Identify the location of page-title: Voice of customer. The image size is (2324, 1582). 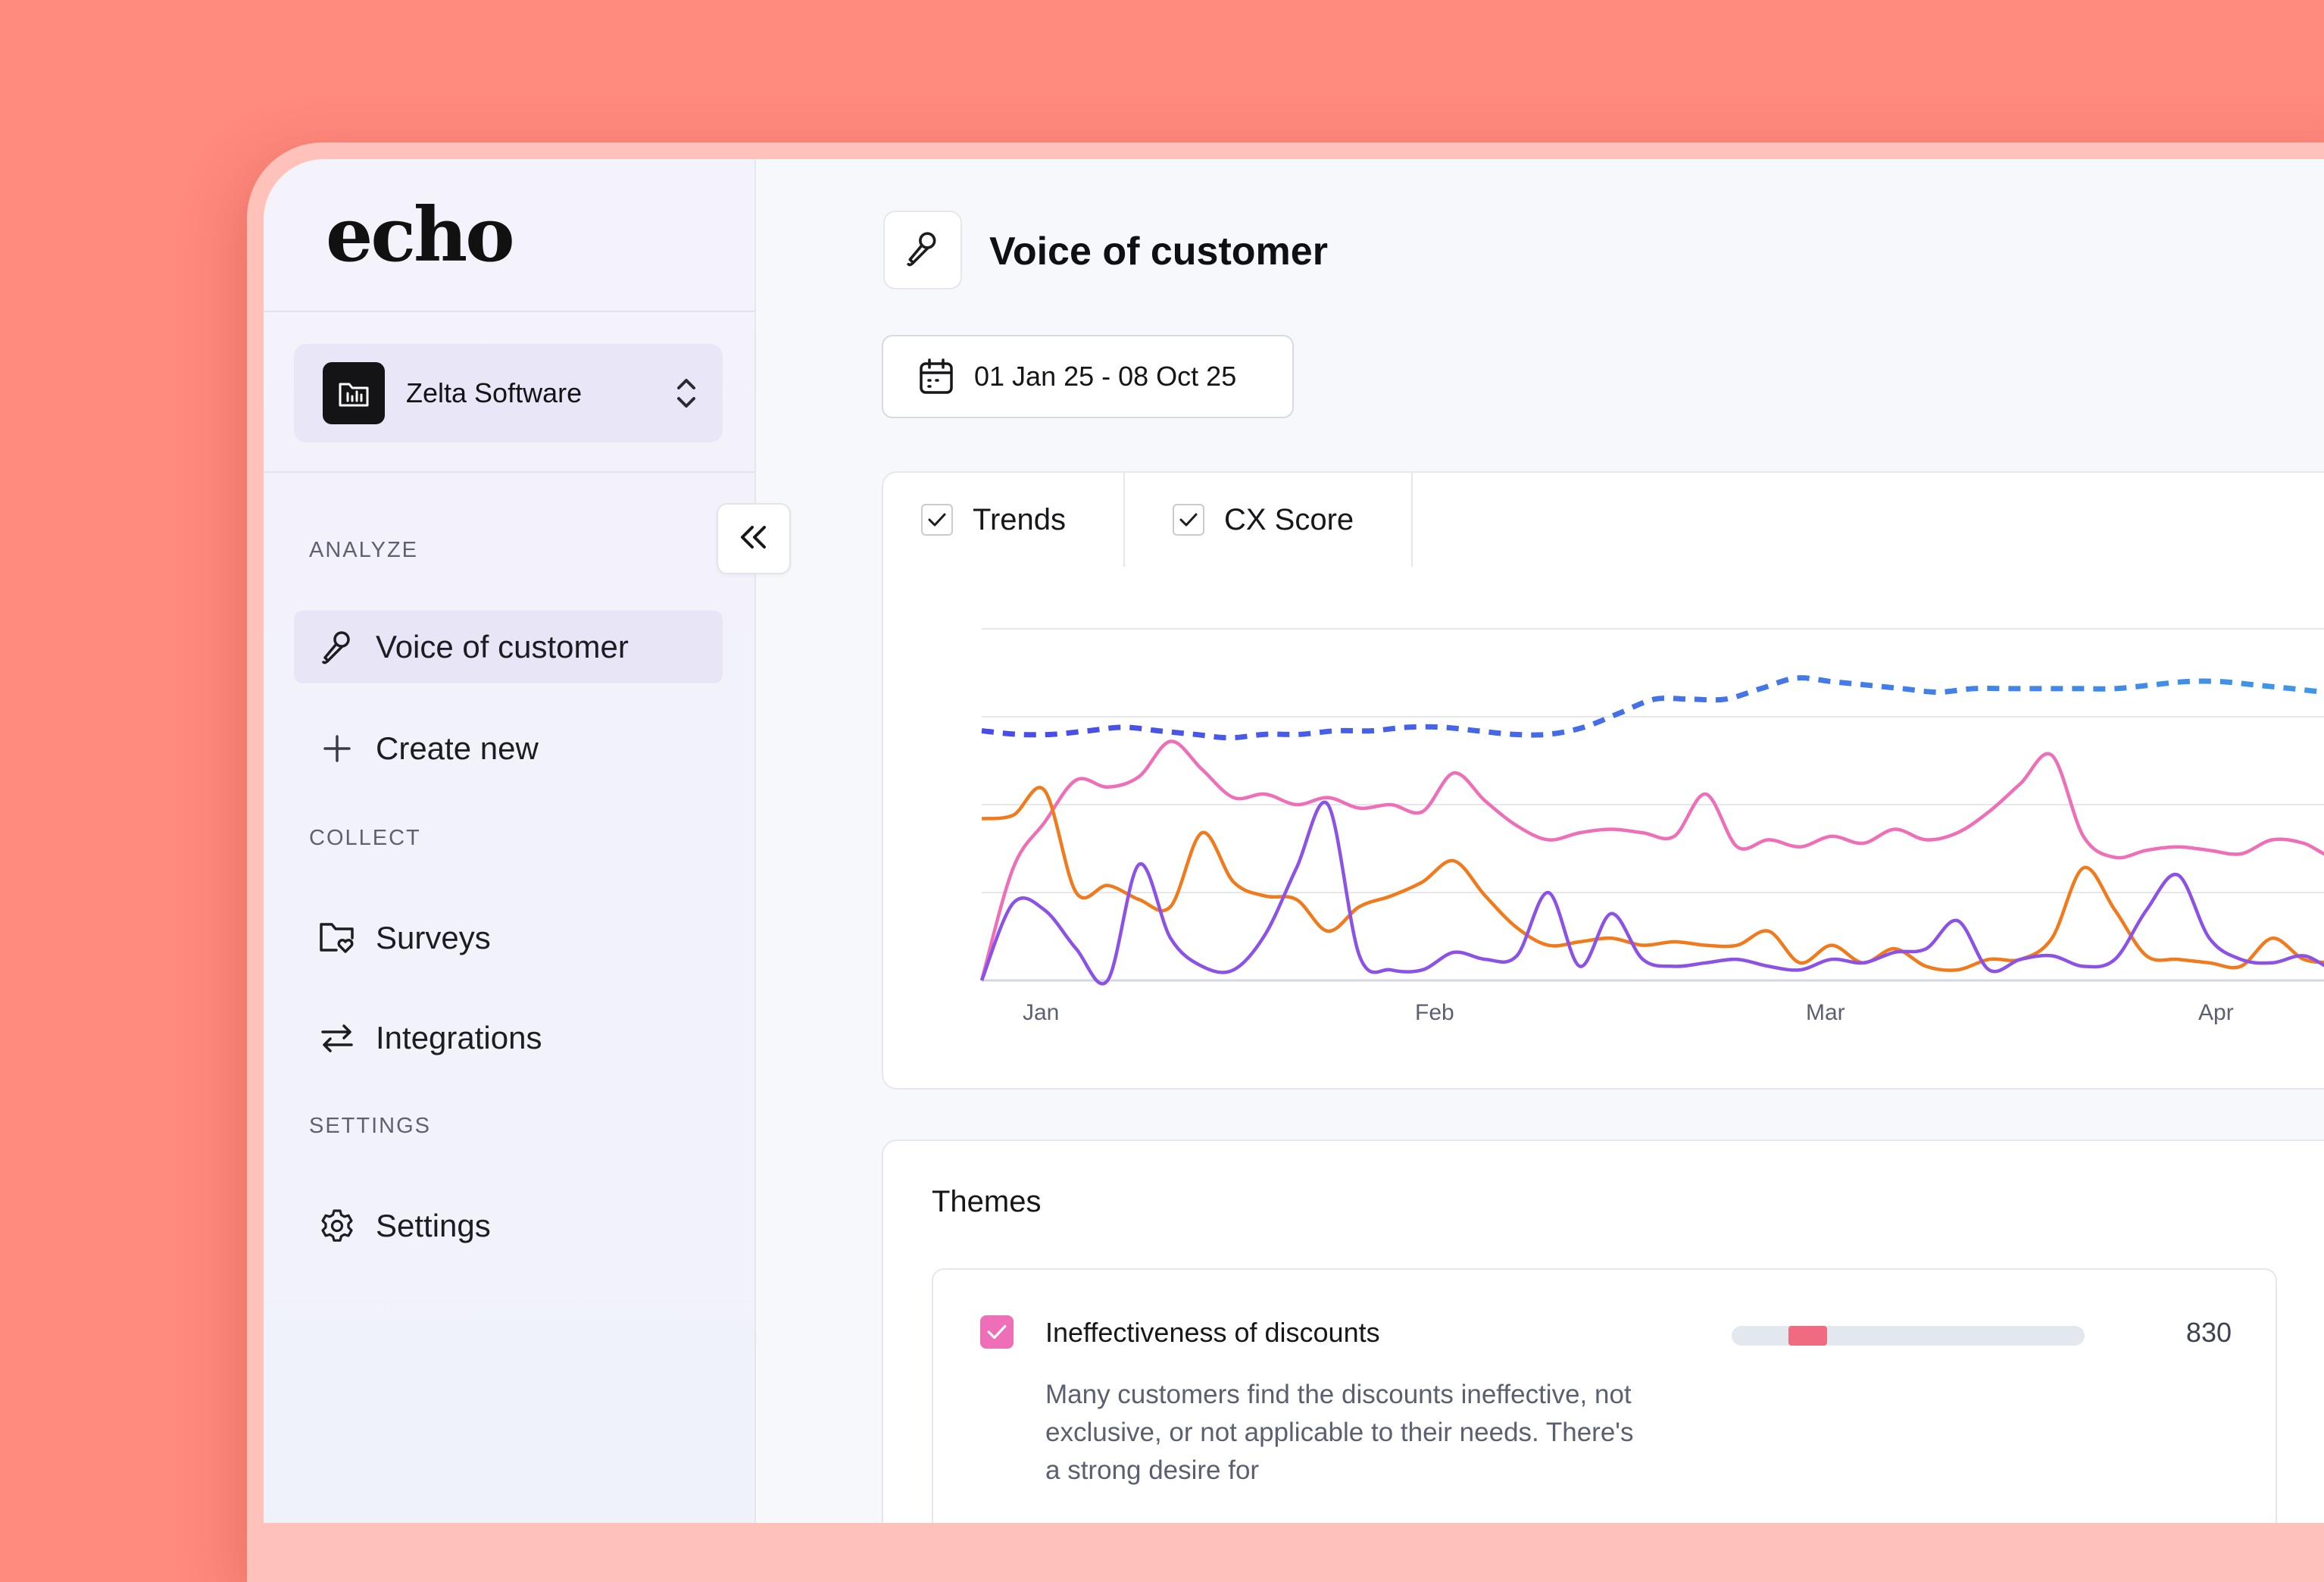
(1158, 252).